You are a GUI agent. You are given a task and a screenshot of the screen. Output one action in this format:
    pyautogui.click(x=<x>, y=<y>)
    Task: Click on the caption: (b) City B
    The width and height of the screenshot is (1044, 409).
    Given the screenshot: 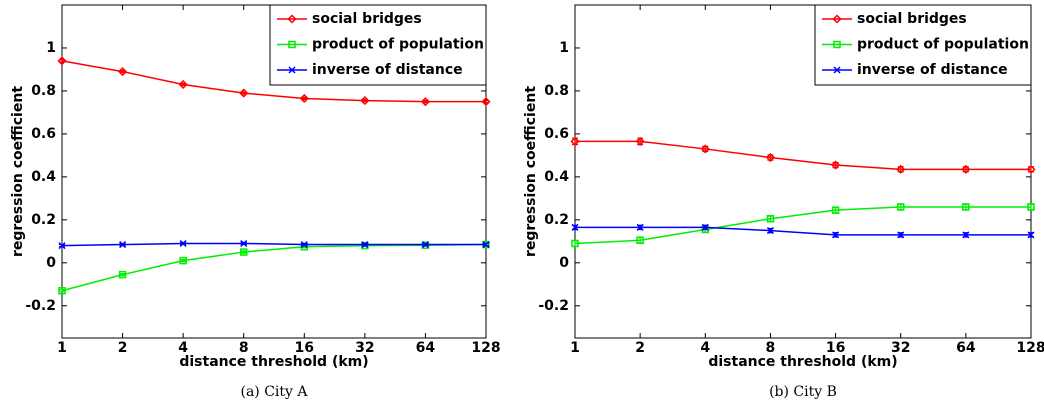 What is the action you would take?
    pyautogui.click(x=803, y=392)
    